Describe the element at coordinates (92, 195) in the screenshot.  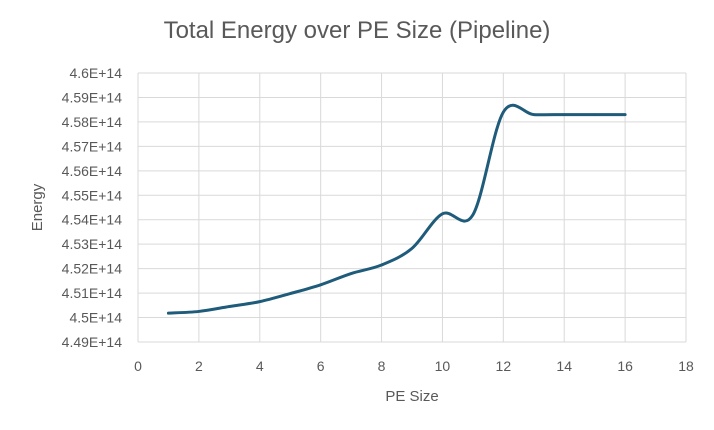
I see `y-tick-label: 4.55E+14` at that location.